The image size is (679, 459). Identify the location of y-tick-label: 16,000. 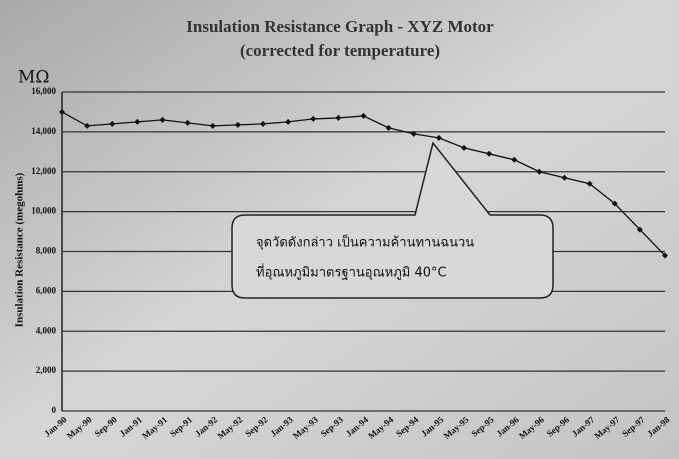
(43, 91).